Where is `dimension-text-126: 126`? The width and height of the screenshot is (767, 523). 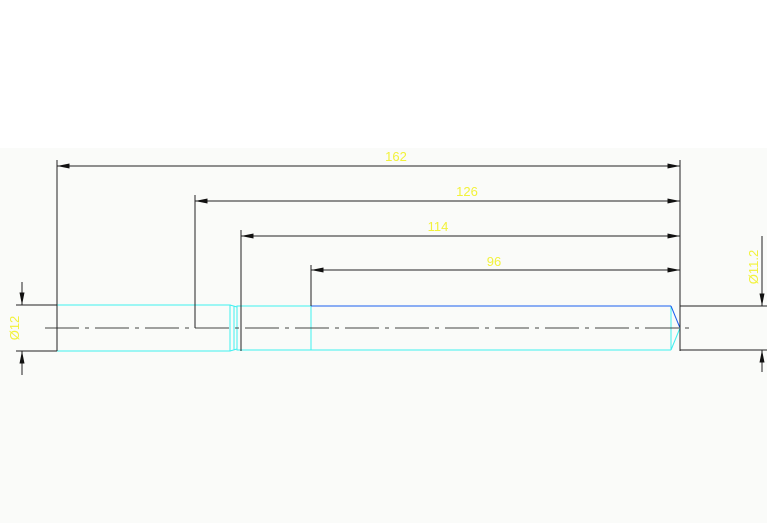 dimension-text-126: 126 is located at coordinates (467, 191).